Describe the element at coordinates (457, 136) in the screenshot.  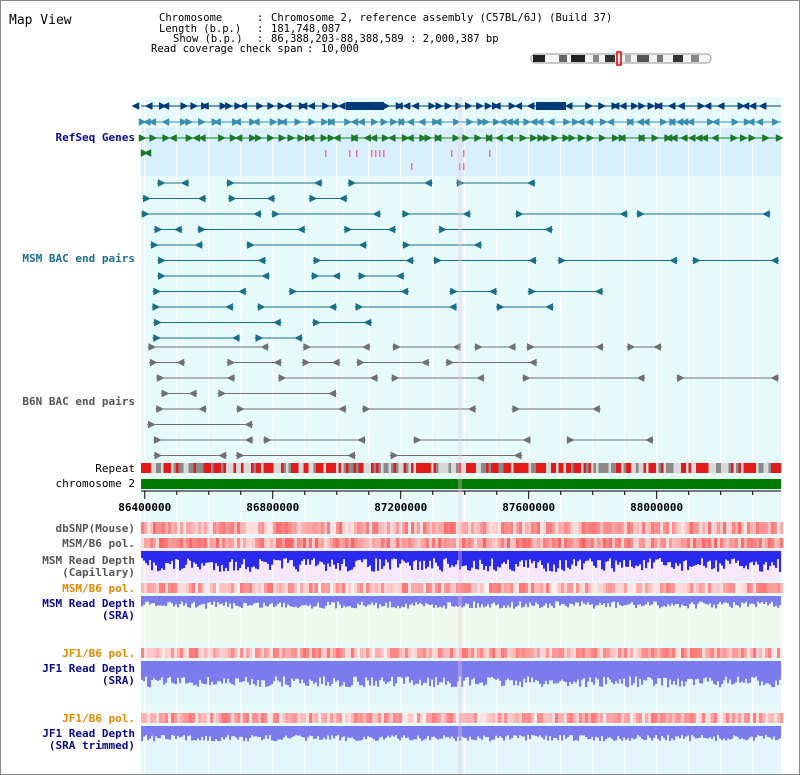
I see `refseq-genes-track` at that location.